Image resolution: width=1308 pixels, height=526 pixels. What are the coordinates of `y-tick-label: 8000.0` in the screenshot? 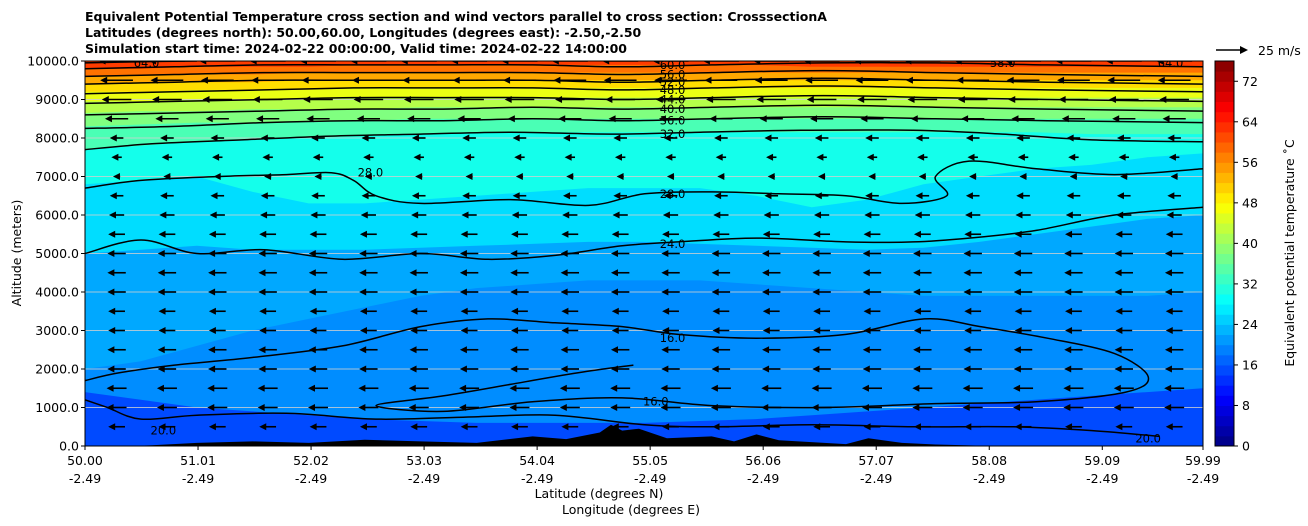 It's located at (57, 138).